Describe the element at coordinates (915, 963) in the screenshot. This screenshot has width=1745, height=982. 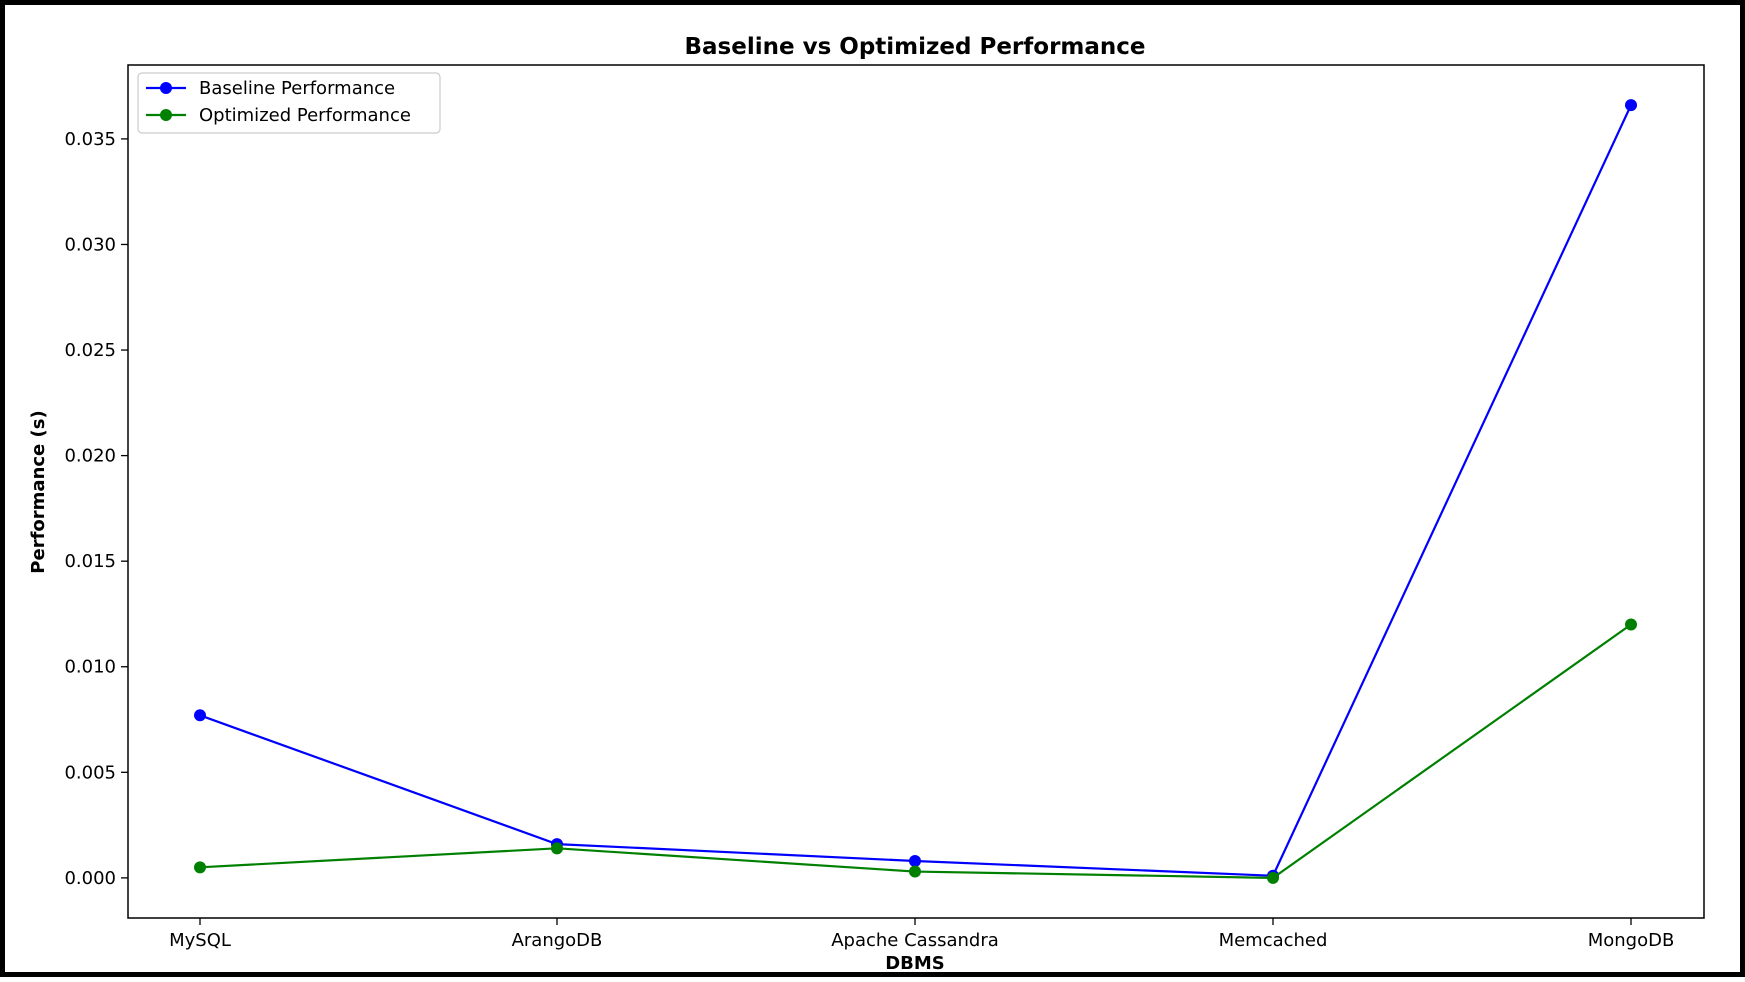
I see `x-axis-label: DBMS` at that location.